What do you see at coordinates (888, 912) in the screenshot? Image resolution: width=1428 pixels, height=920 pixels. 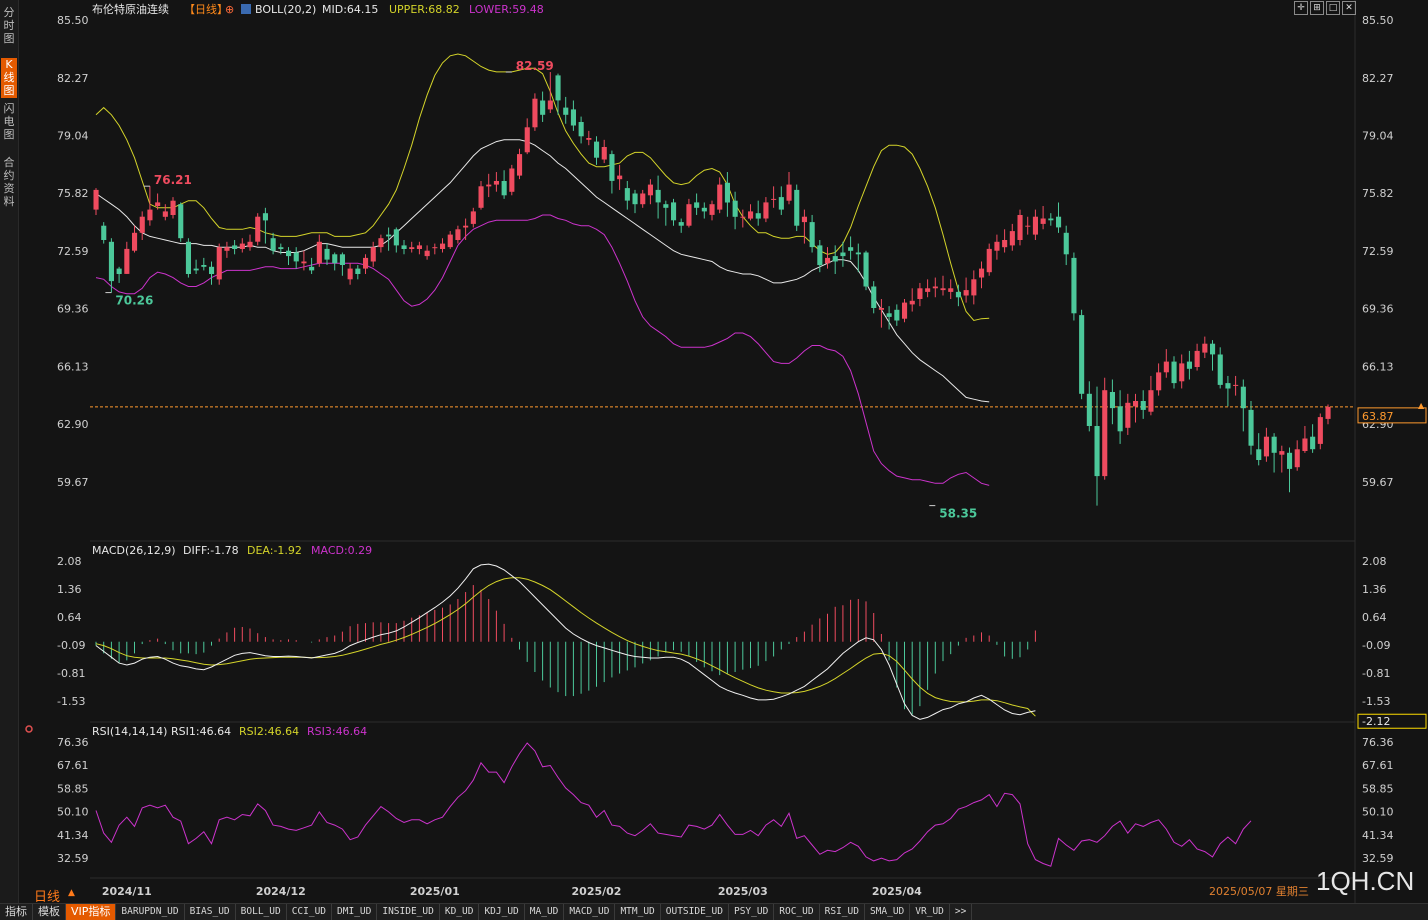 I see `indicator-tab-sma-ud: SMA_UD` at bounding box center [888, 912].